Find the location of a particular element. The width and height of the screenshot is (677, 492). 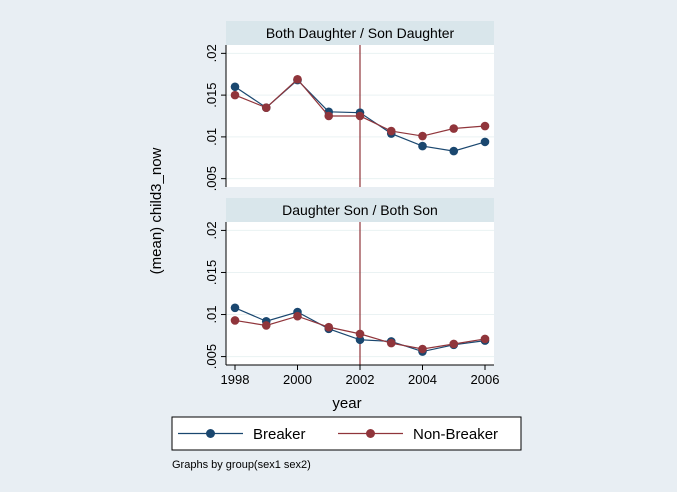

graph-note: Graphs by group(sex1 sex2) is located at coordinates (241, 465).